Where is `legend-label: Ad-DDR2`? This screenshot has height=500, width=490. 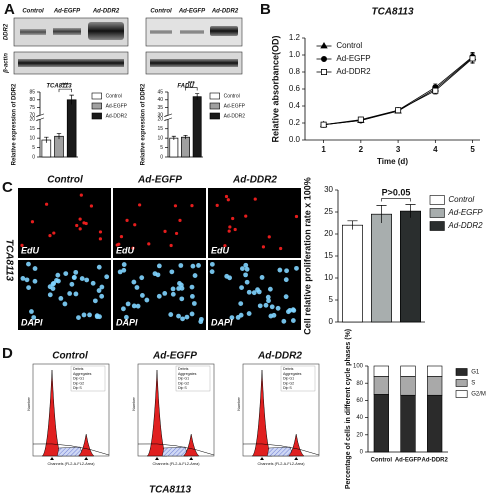
legend-label: Ad-DDR2 is located at coordinates (353, 71).